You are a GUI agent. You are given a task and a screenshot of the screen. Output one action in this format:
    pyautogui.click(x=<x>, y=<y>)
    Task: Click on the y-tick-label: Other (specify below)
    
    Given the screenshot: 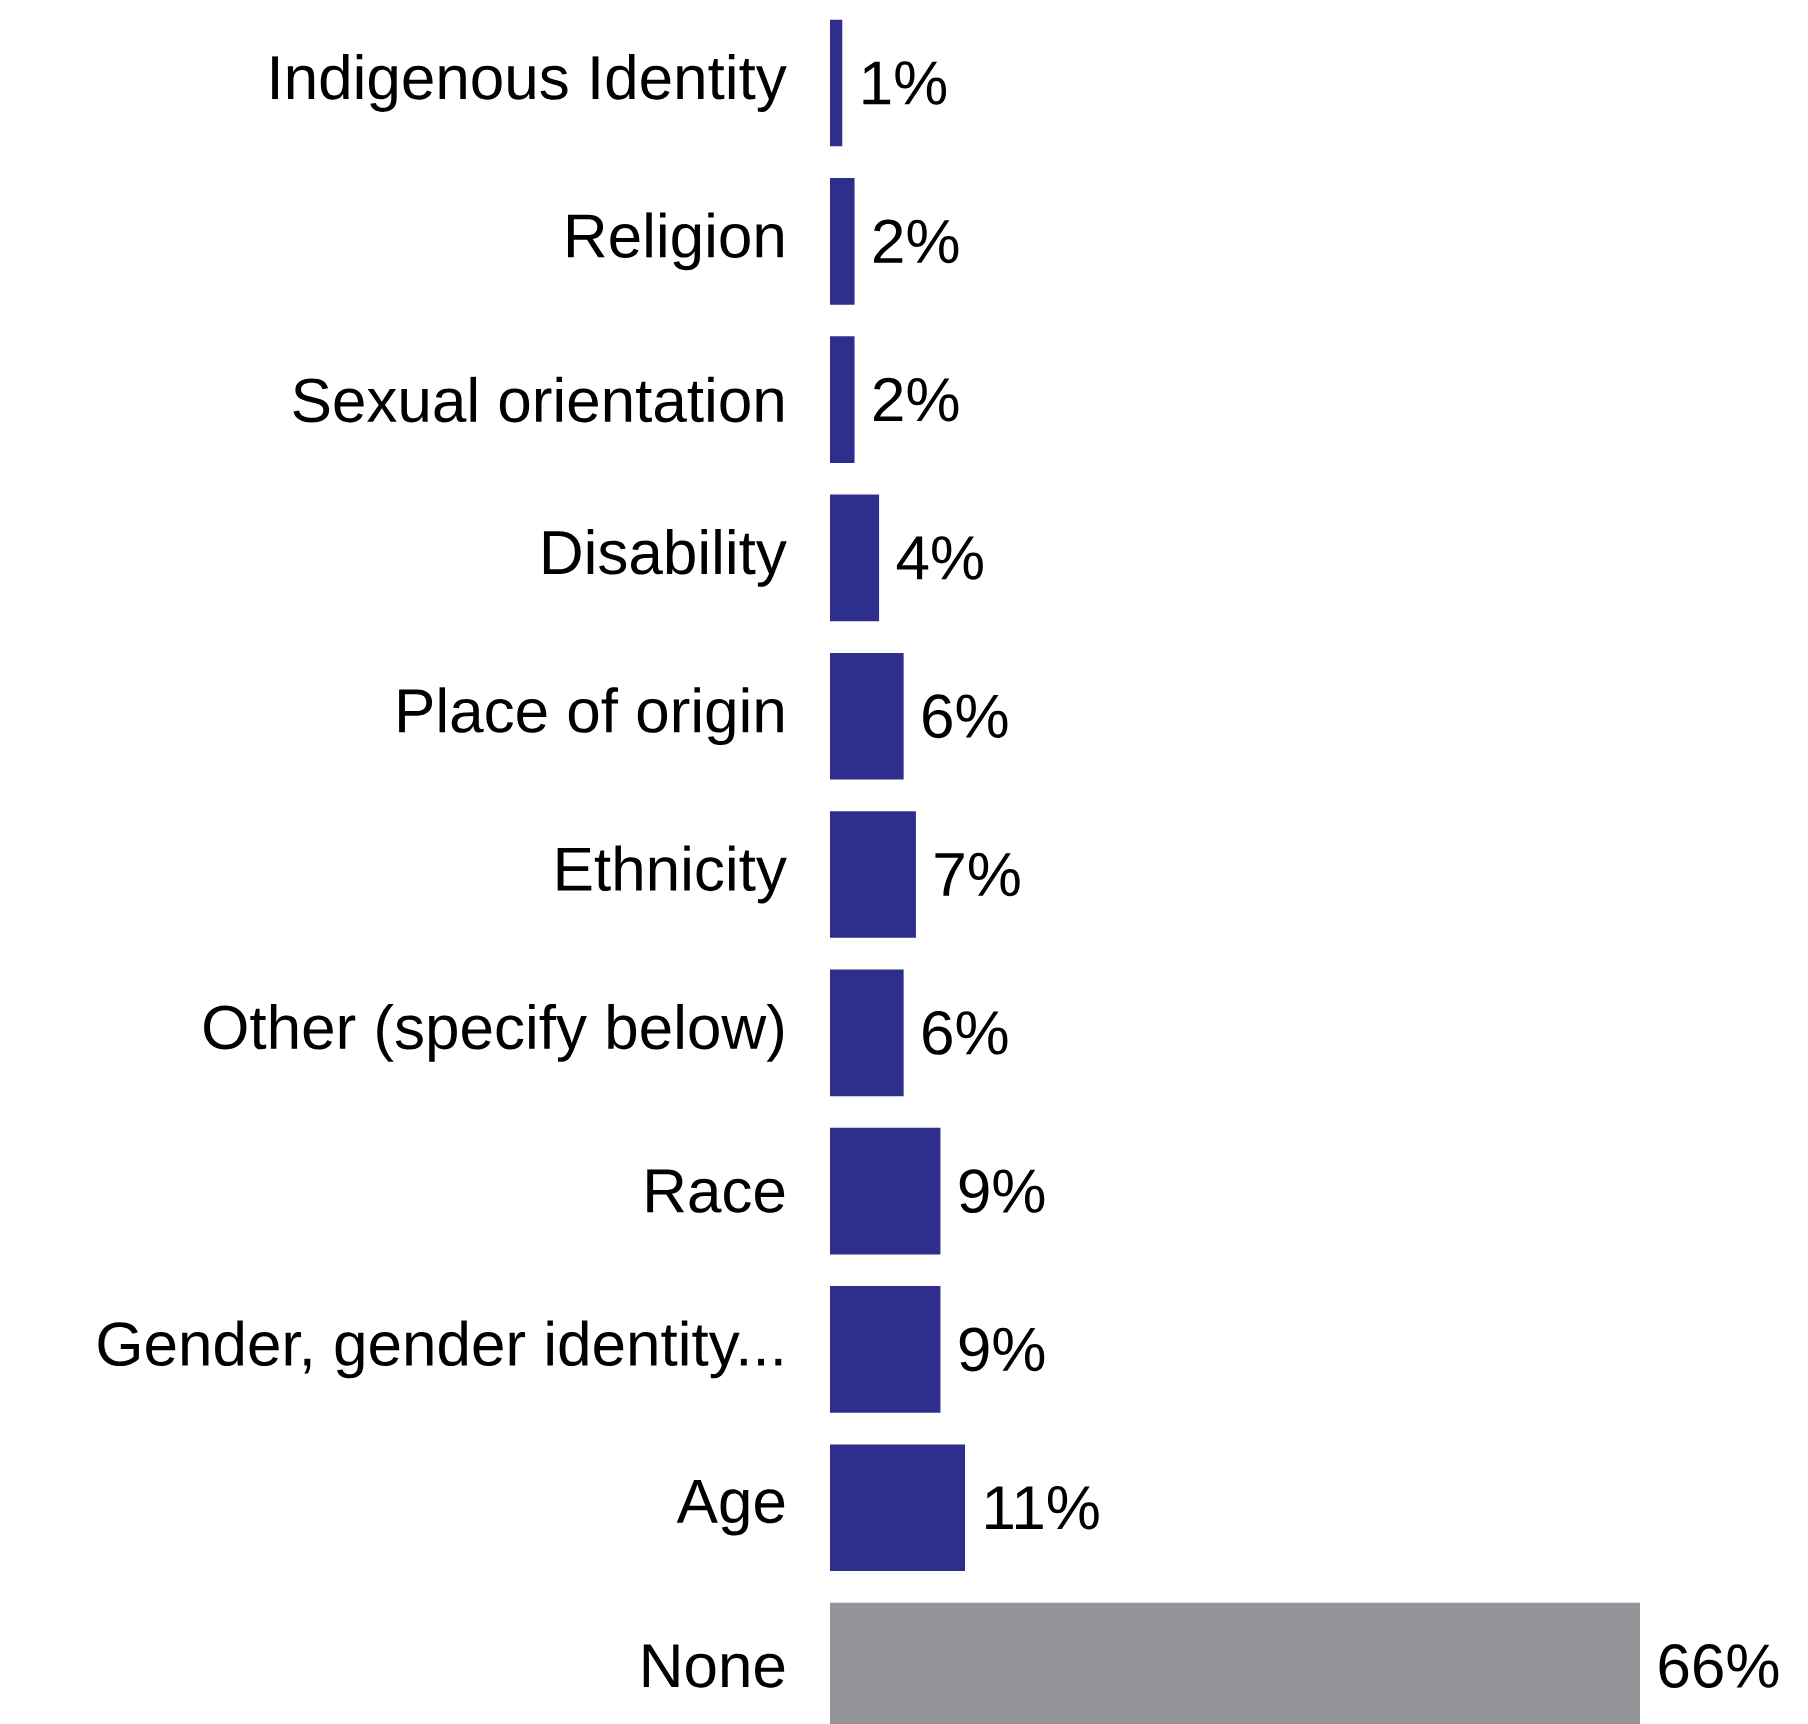 What is the action you would take?
    pyautogui.click(x=493, y=1032)
    